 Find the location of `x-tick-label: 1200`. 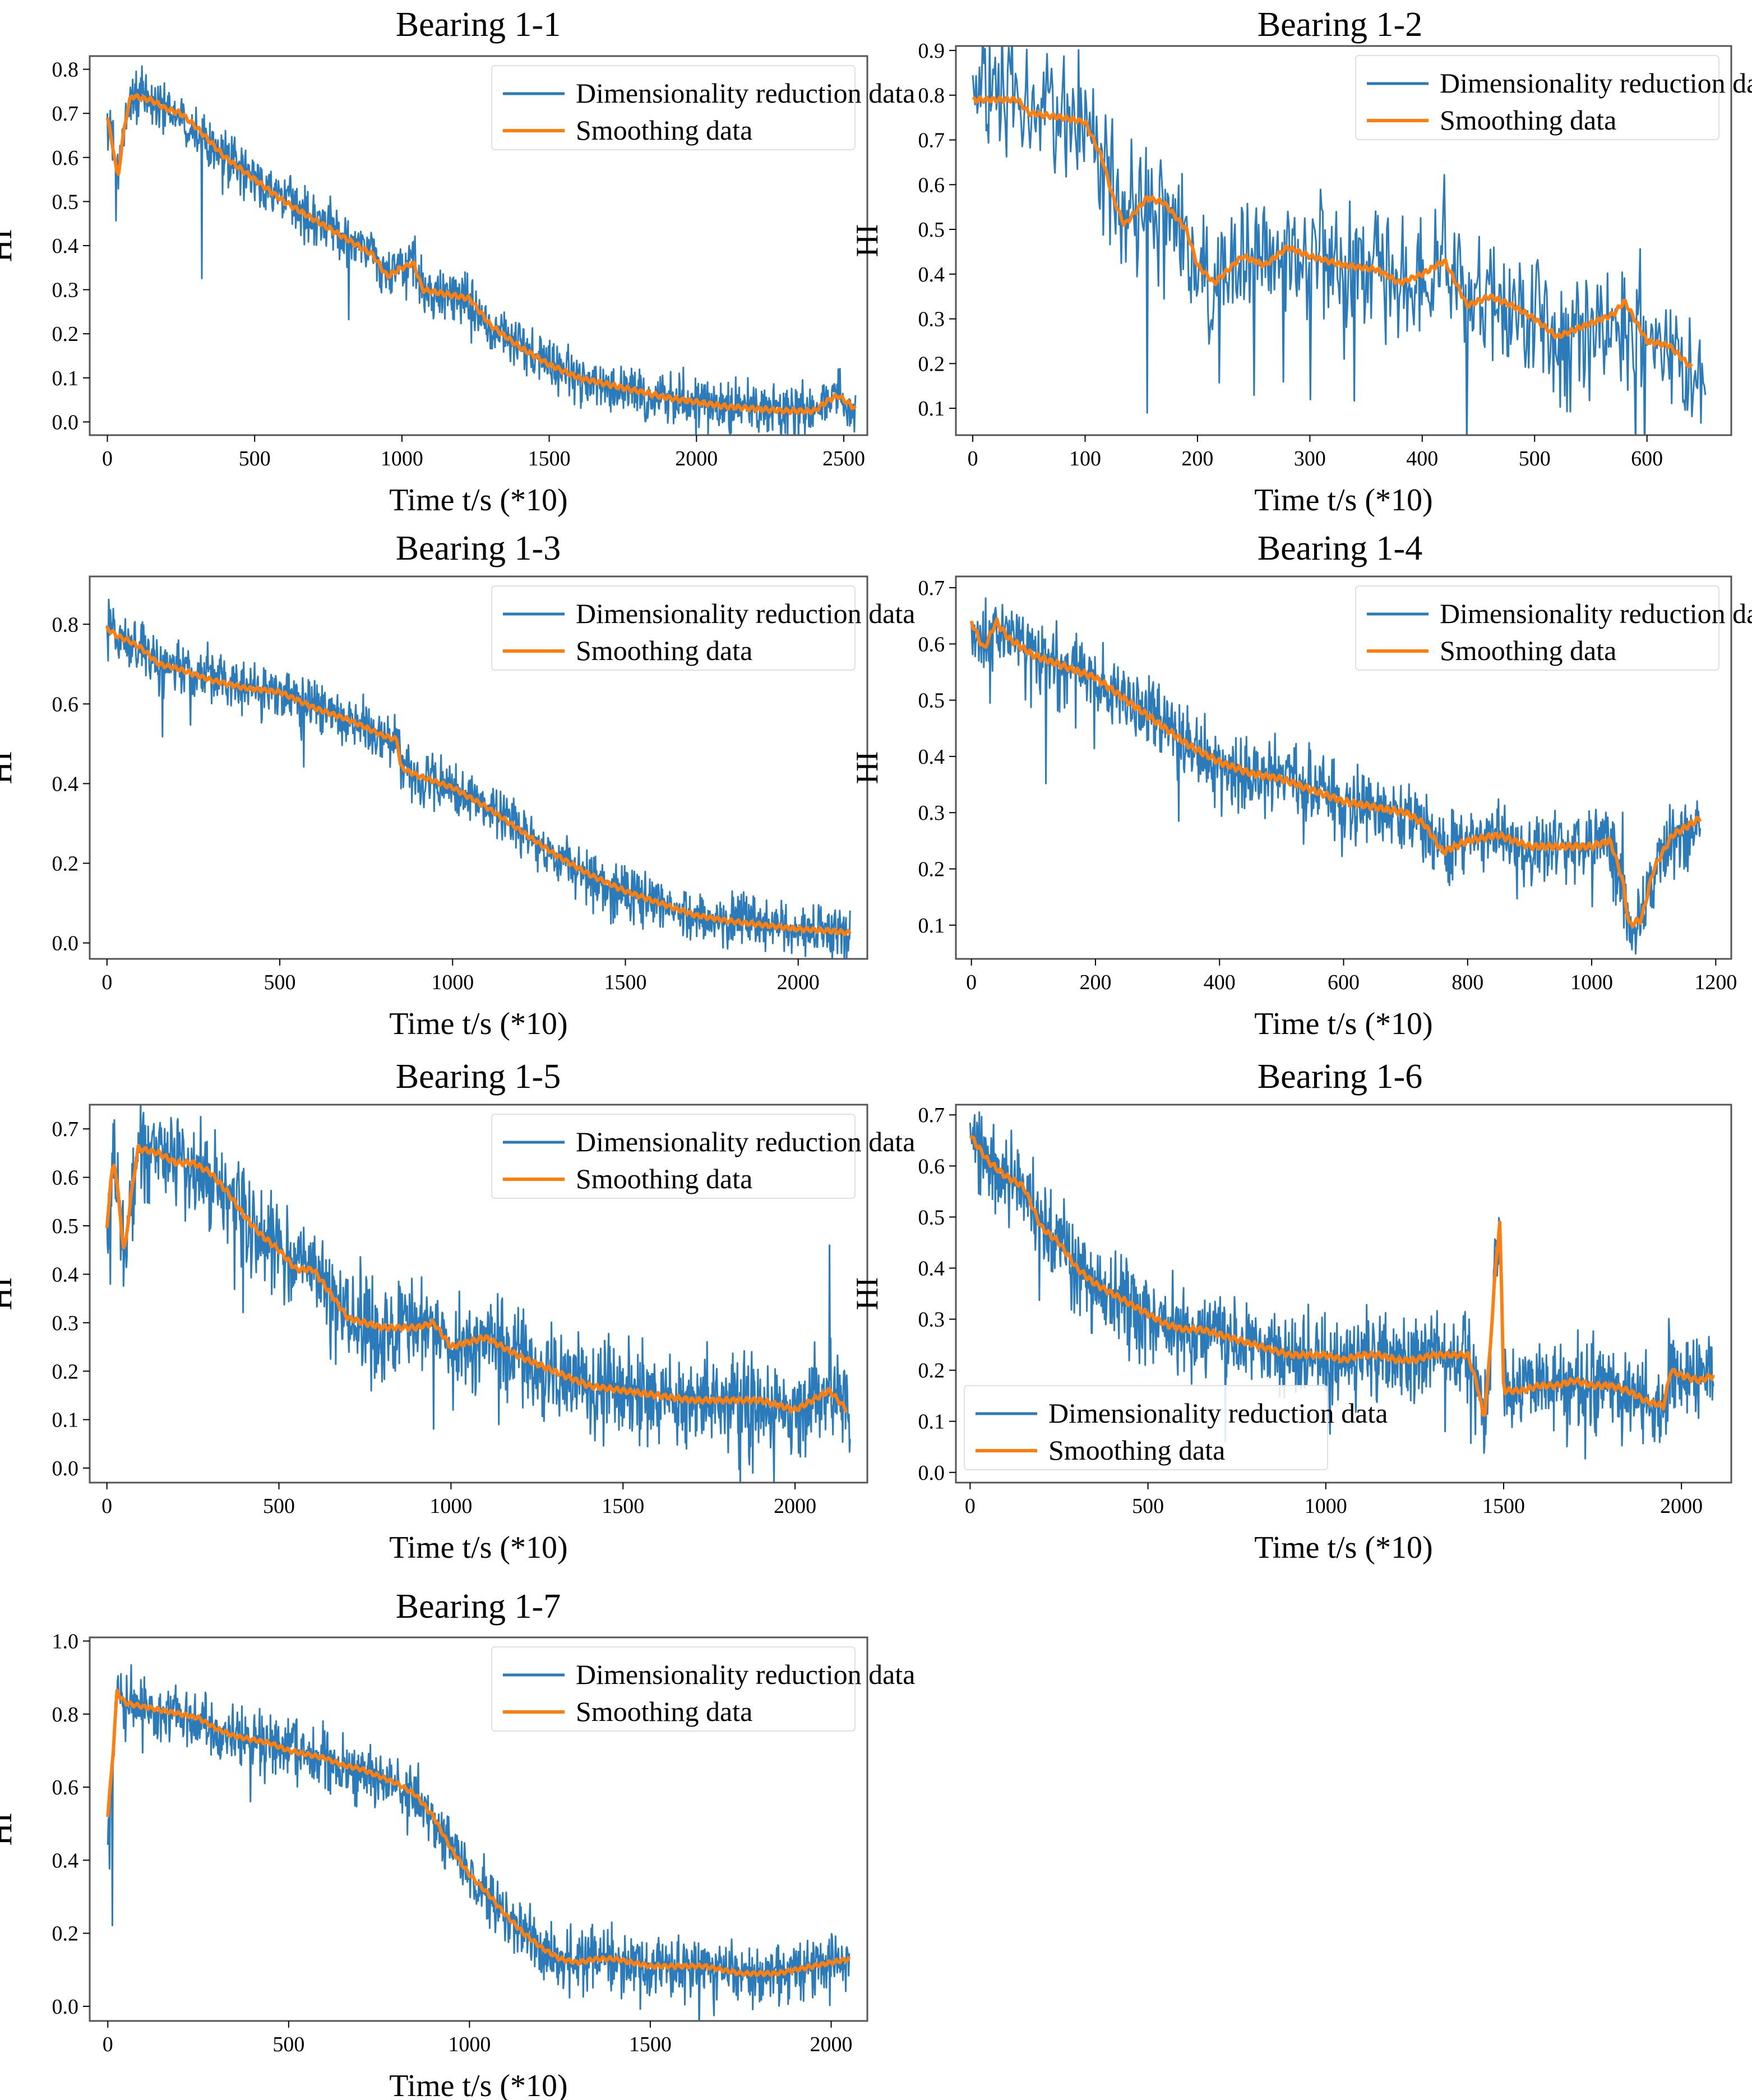

x-tick-label: 1200 is located at coordinates (1716, 982).